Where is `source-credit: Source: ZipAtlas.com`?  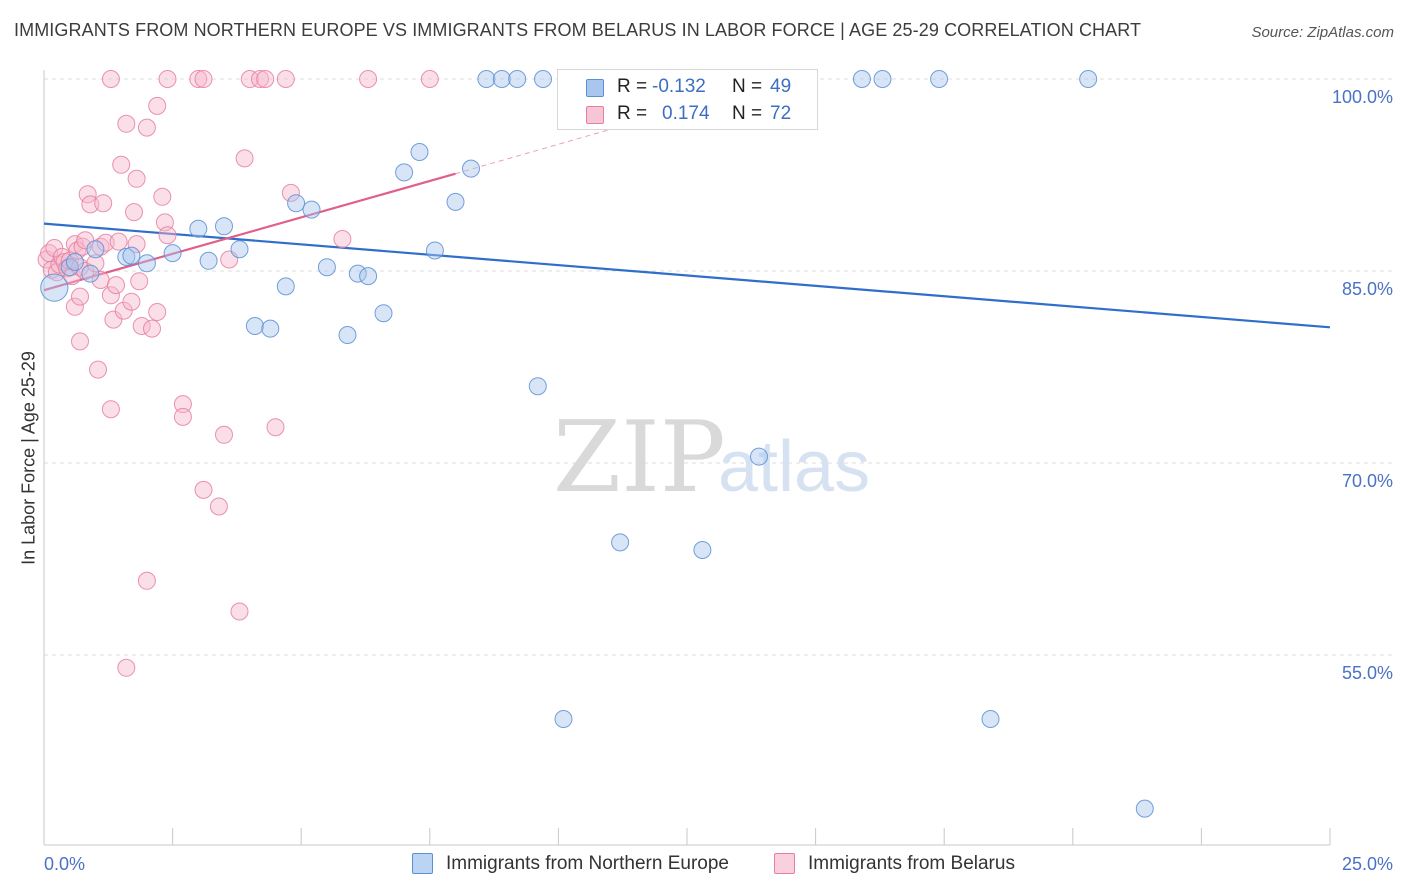 source-credit: Source: ZipAtlas.com is located at coordinates (1322, 32).